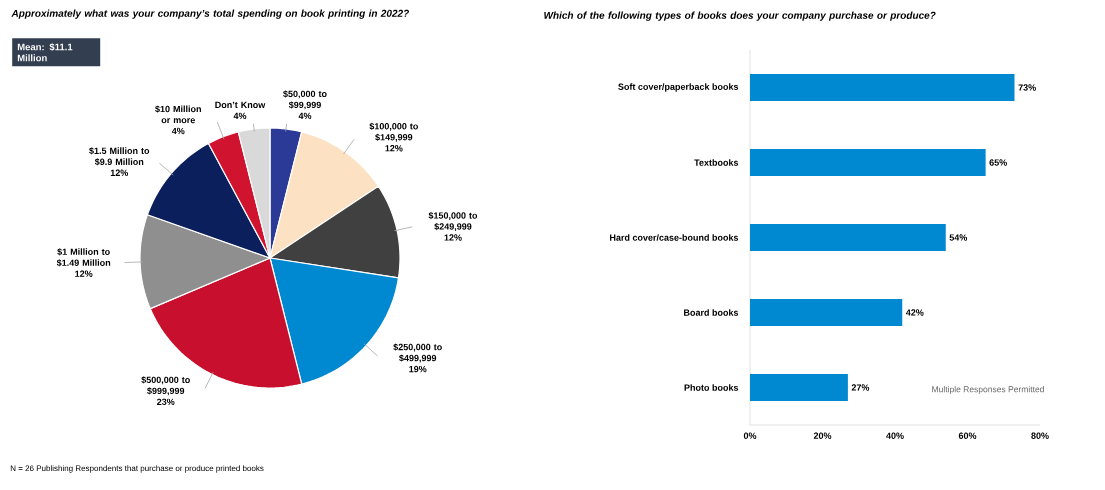 Image resolution: width=1105 pixels, height=490 pixels. I want to click on text: N = 26 Publishing Respondents that purchase or produce printed books, so click(137, 469).